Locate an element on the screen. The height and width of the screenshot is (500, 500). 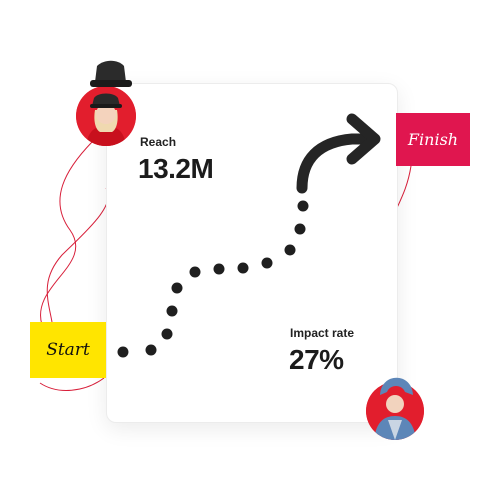
avatar-bottom is located at coordinates (395, 411).